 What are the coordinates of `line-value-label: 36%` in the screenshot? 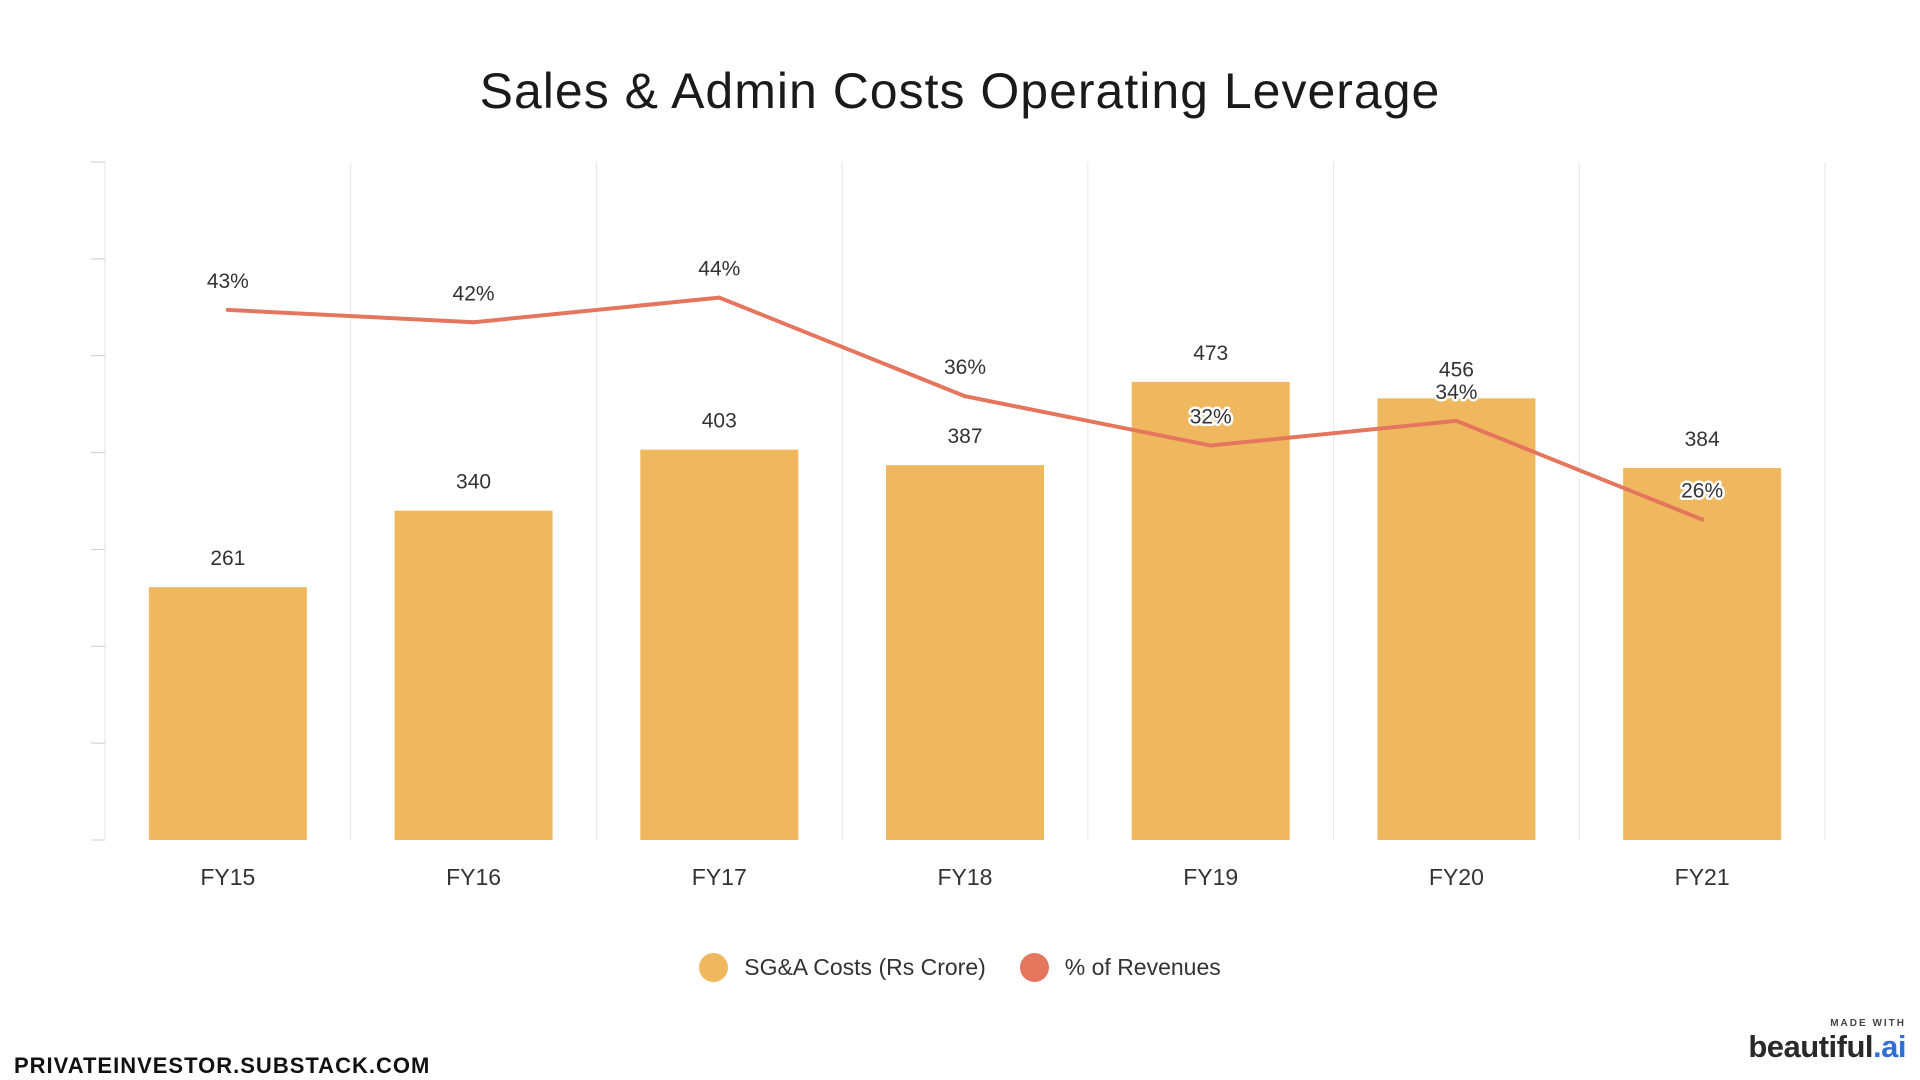 It's located at (965, 367).